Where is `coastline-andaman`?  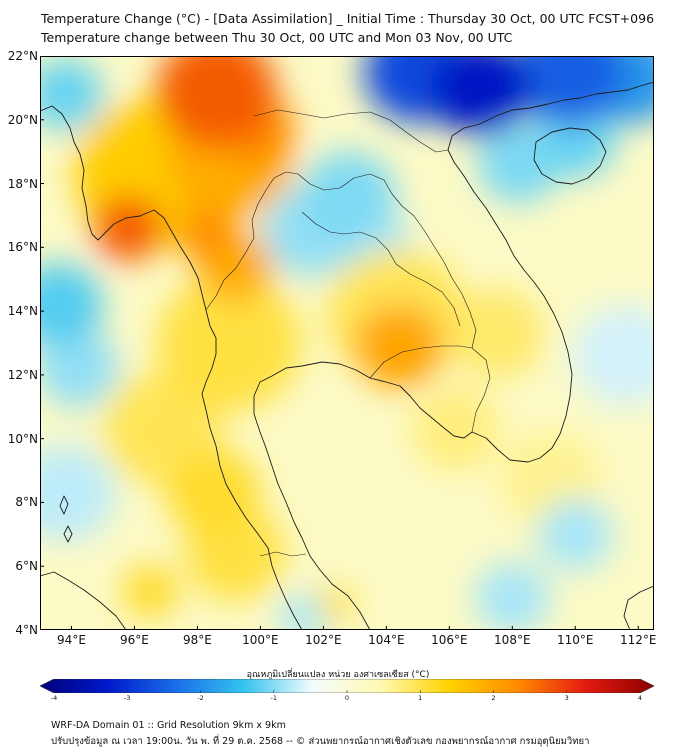 coastline-andaman is located at coordinates (64, 505).